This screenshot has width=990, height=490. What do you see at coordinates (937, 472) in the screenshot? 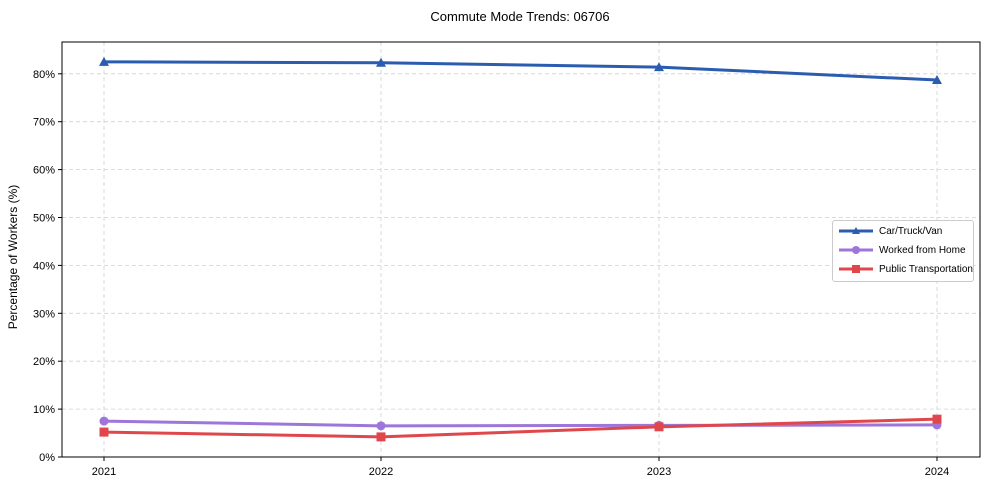
I see `x-tick-label: 2024` at bounding box center [937, 472].